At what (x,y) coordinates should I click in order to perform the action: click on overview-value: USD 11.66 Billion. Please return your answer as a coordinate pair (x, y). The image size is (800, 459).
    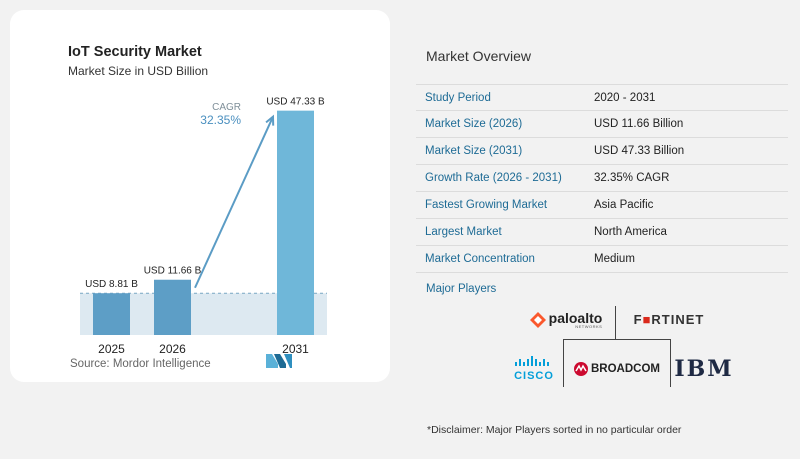
    Looking at the image, I should click on (639, 124).